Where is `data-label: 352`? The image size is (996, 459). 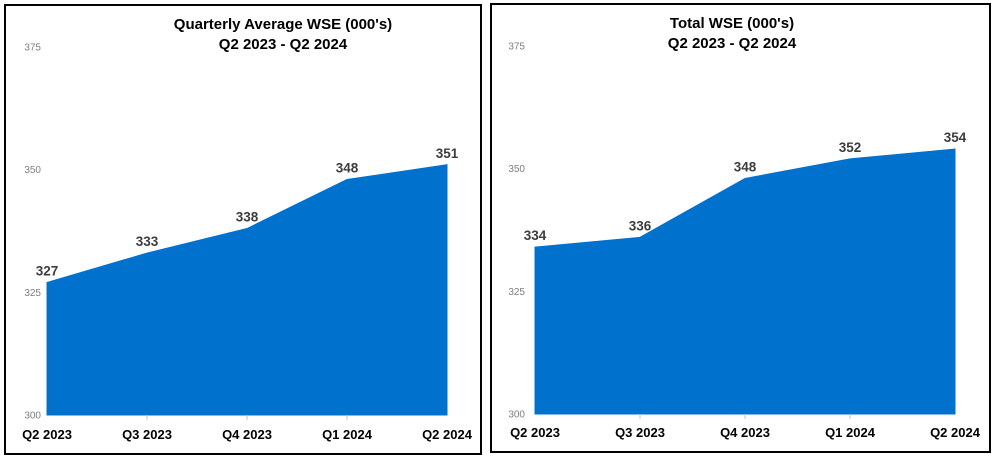 data-label: 352 is located at coordinates (850, 147).